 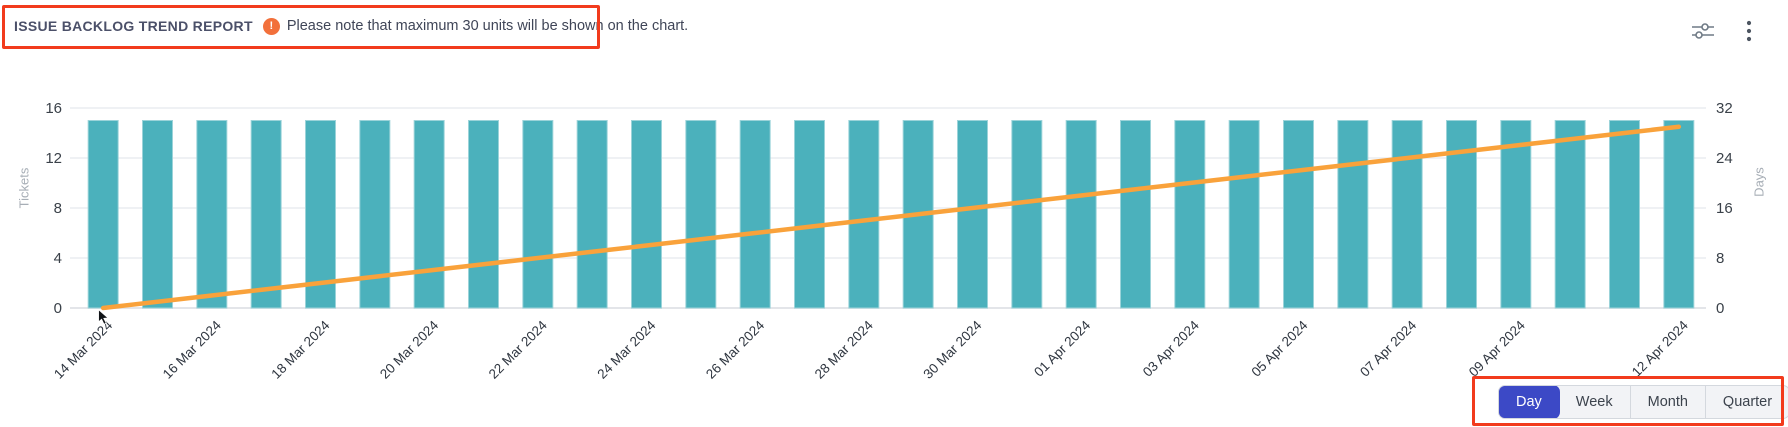 I want to click on period-toggle-group: Day Week Month Quarter, so click(x=1643, y=402).